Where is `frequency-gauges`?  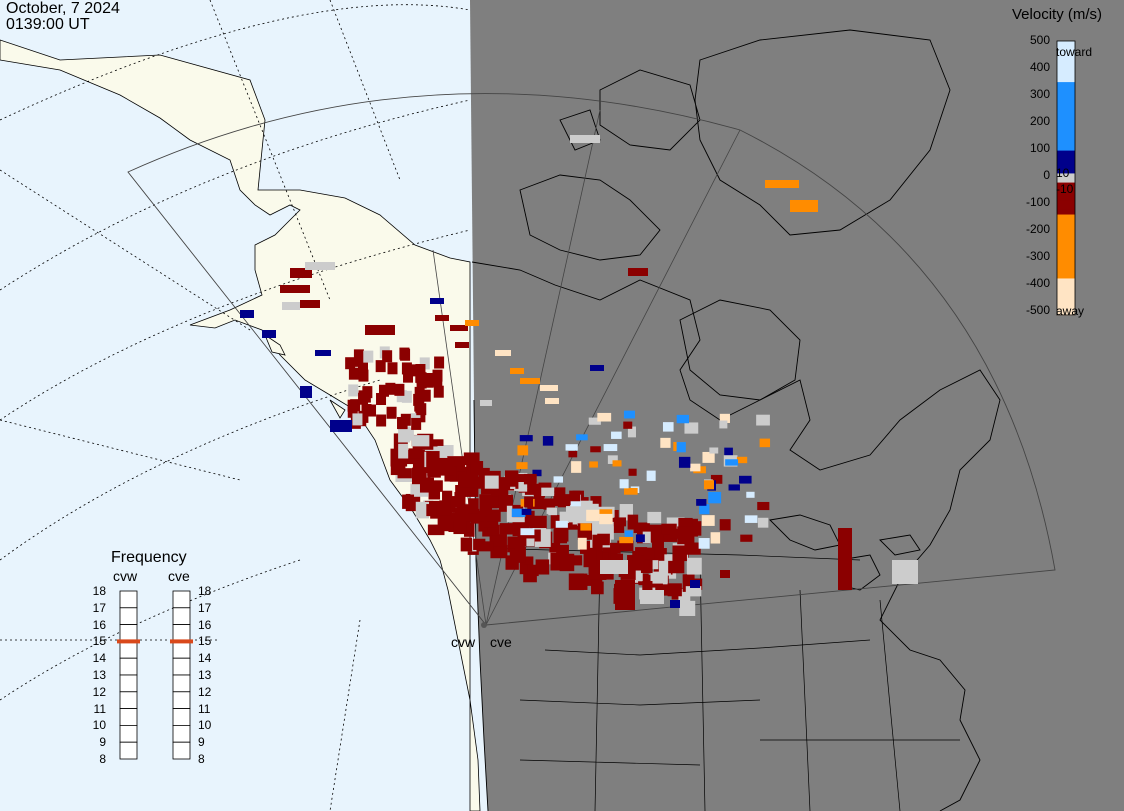
frequency-gauges is located at coordinates (155, 675).